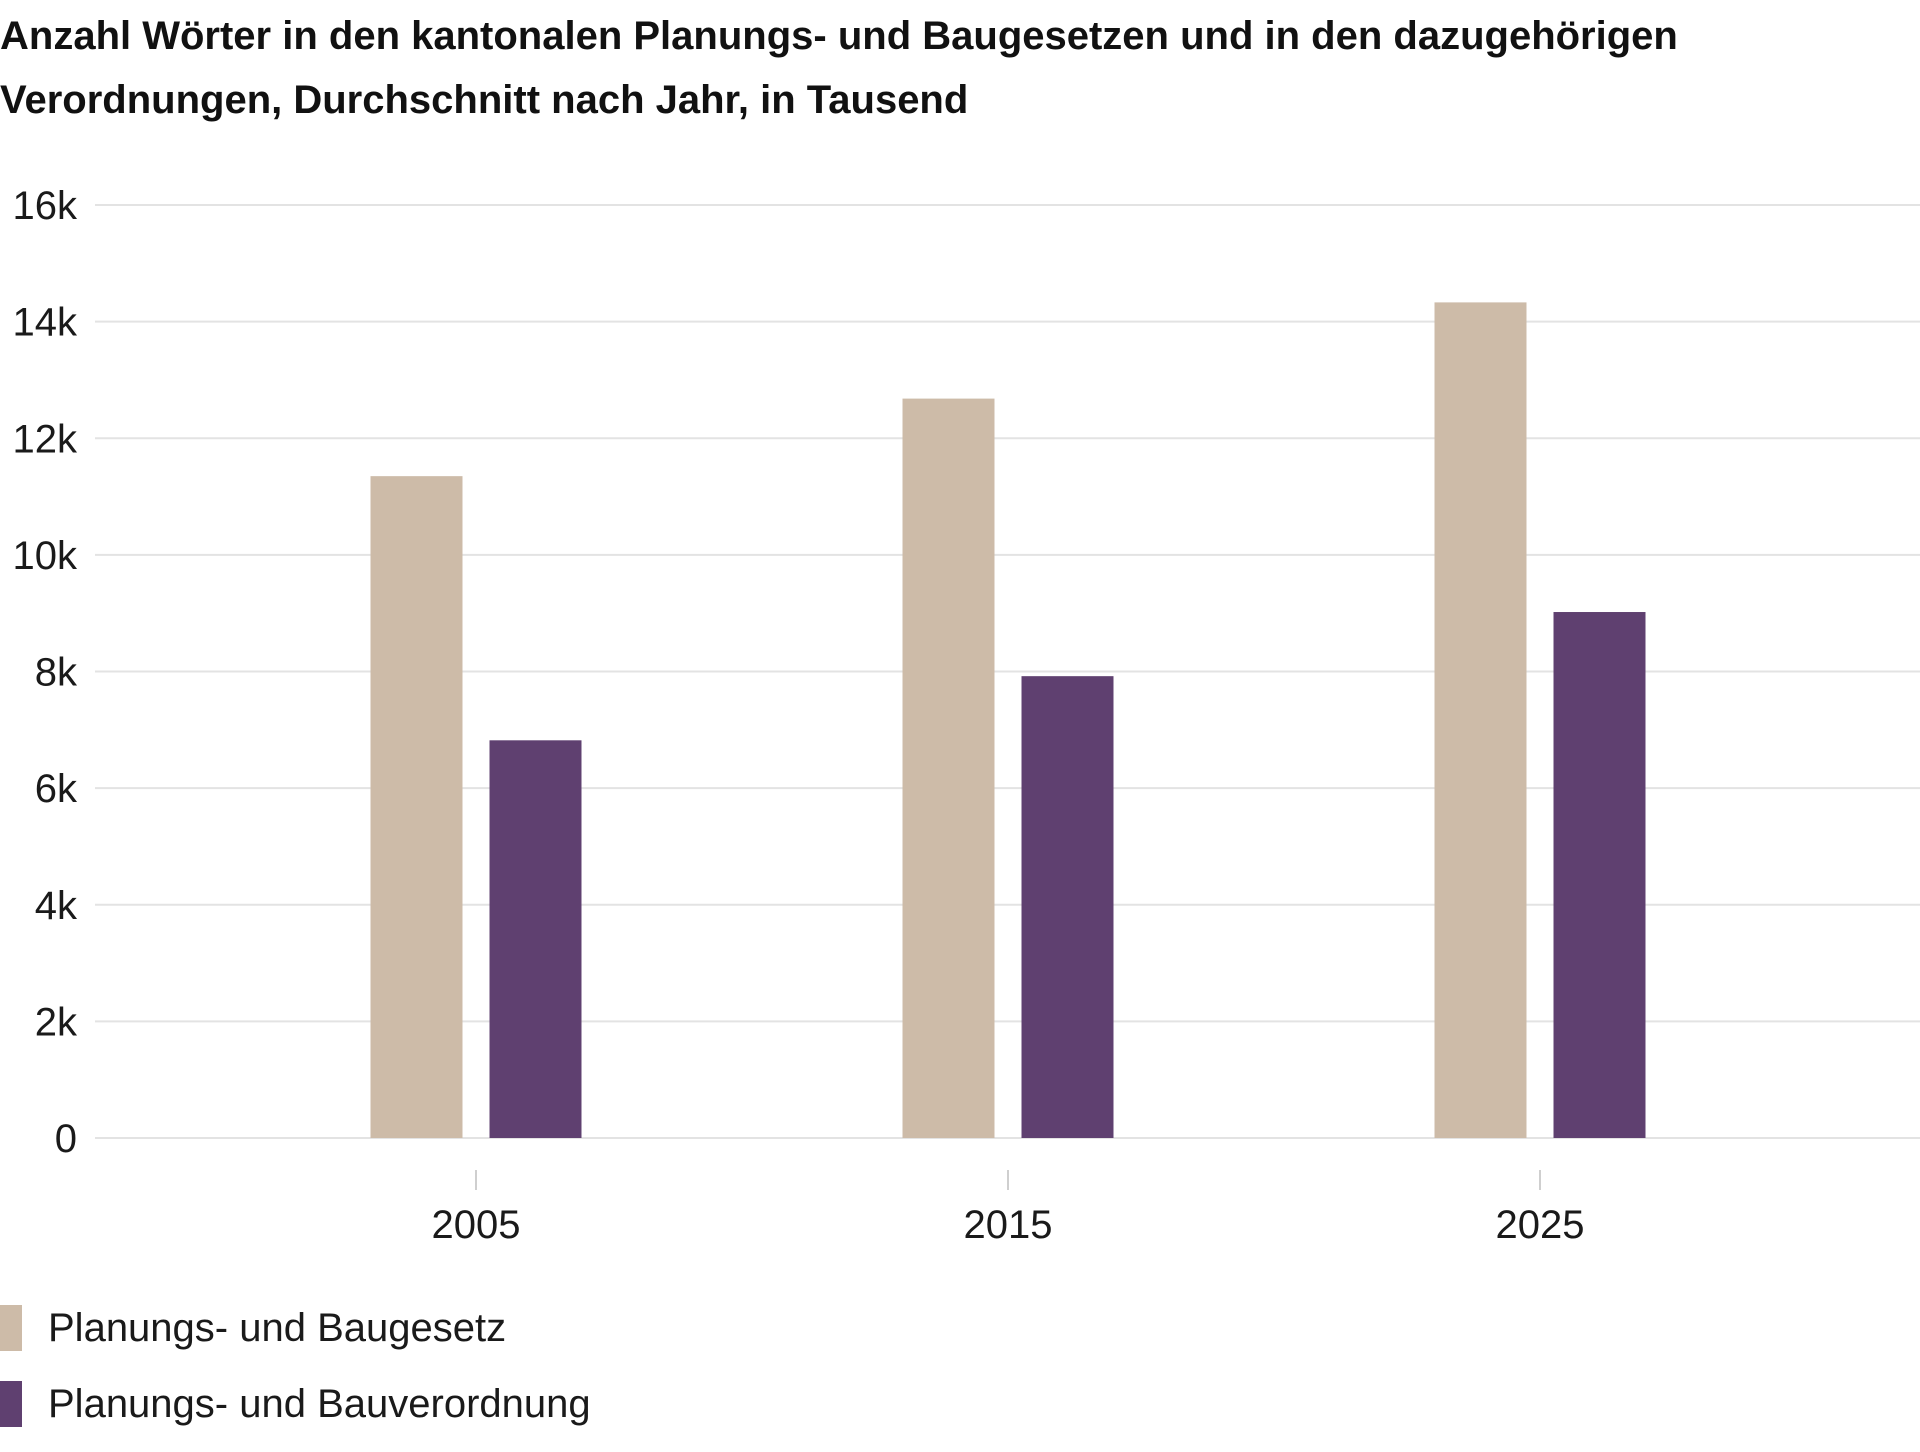  Describe the element at coordinates (476, 1225) in the screenshot. I see `x-tick-label: 2005` at that location.